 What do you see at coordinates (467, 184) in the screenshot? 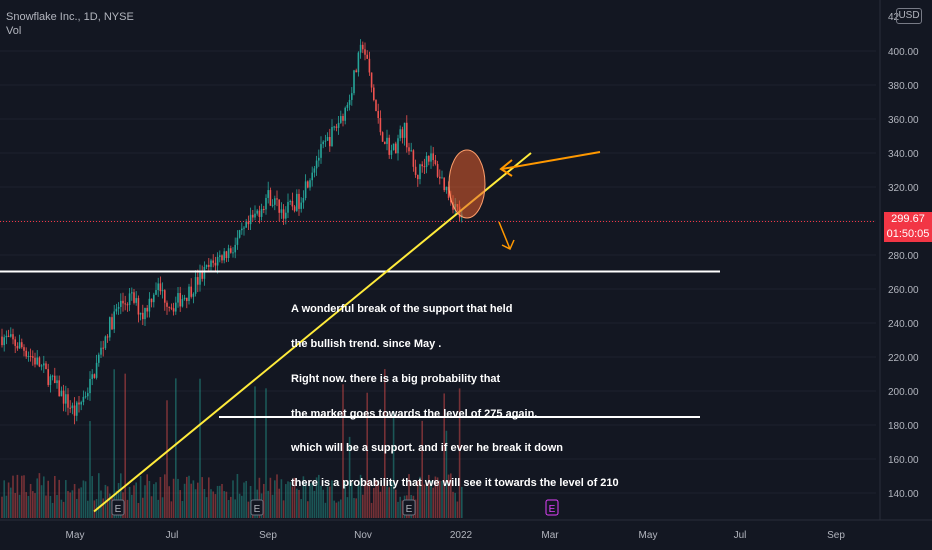
I see `break-highlight-ellipse` at bounding box center [467, 184].